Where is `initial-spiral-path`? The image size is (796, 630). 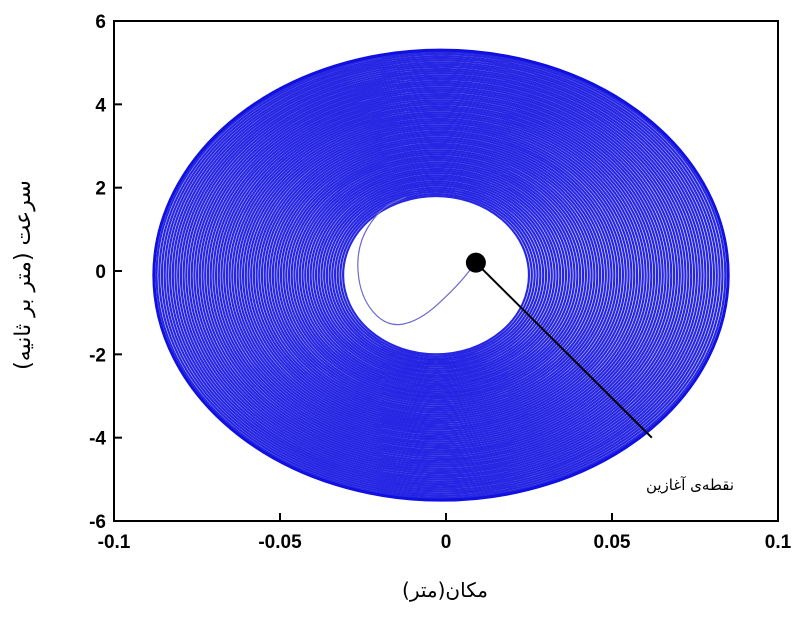 initial-spiral-path is located at coordinates (417, 261).